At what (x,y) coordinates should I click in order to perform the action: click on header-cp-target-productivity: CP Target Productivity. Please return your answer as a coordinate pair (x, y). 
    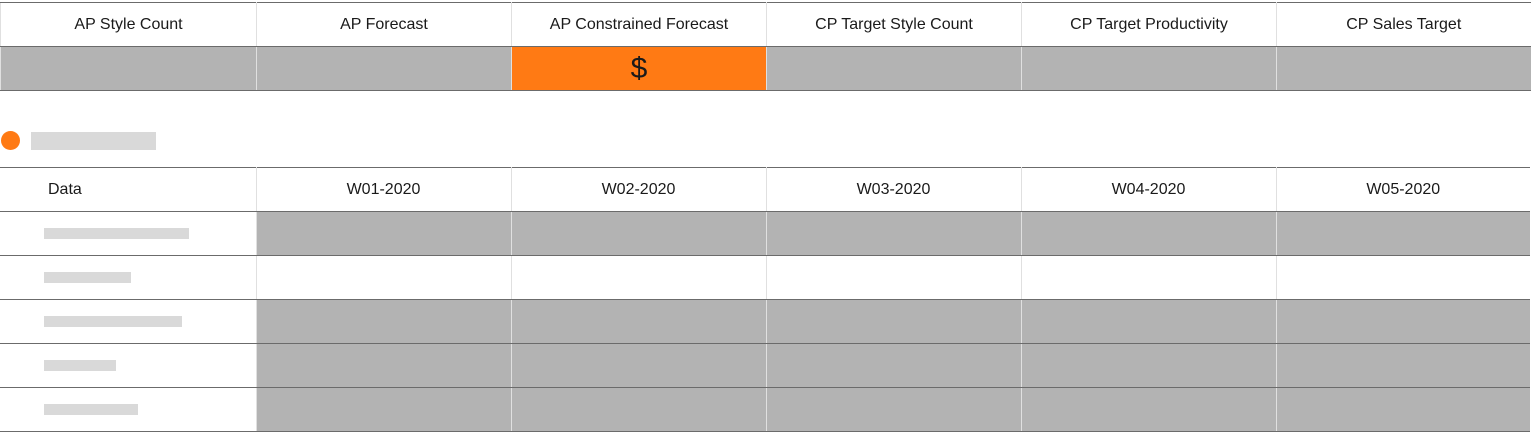
    Looking at the image, I should click on (1149, 24).